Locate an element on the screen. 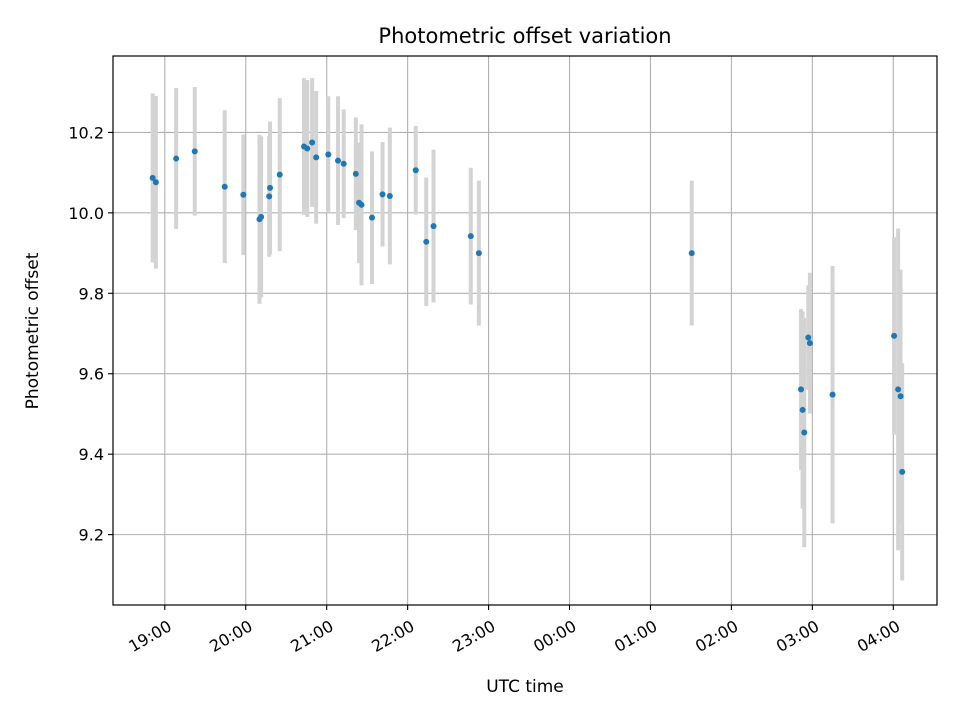 This screenshot has width=960, height=720. x-tick-label: 02:00 is located at coordinates (716, 636).